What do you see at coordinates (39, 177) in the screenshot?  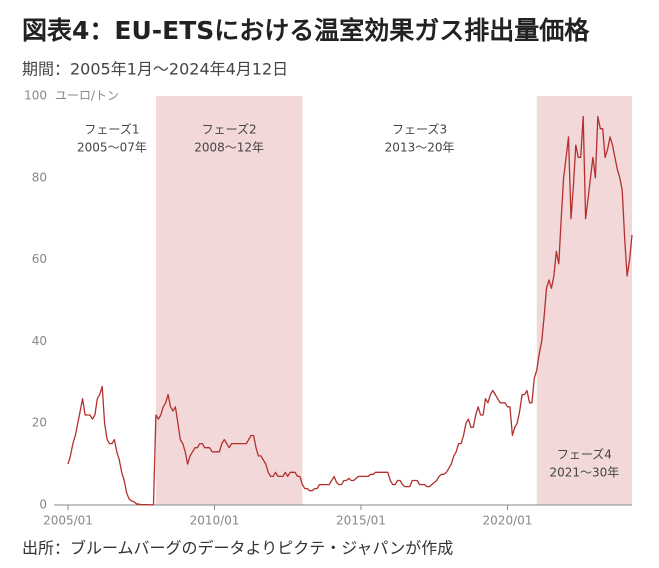 I see `y-tick-label: 80` at bounding box center [39, 177].